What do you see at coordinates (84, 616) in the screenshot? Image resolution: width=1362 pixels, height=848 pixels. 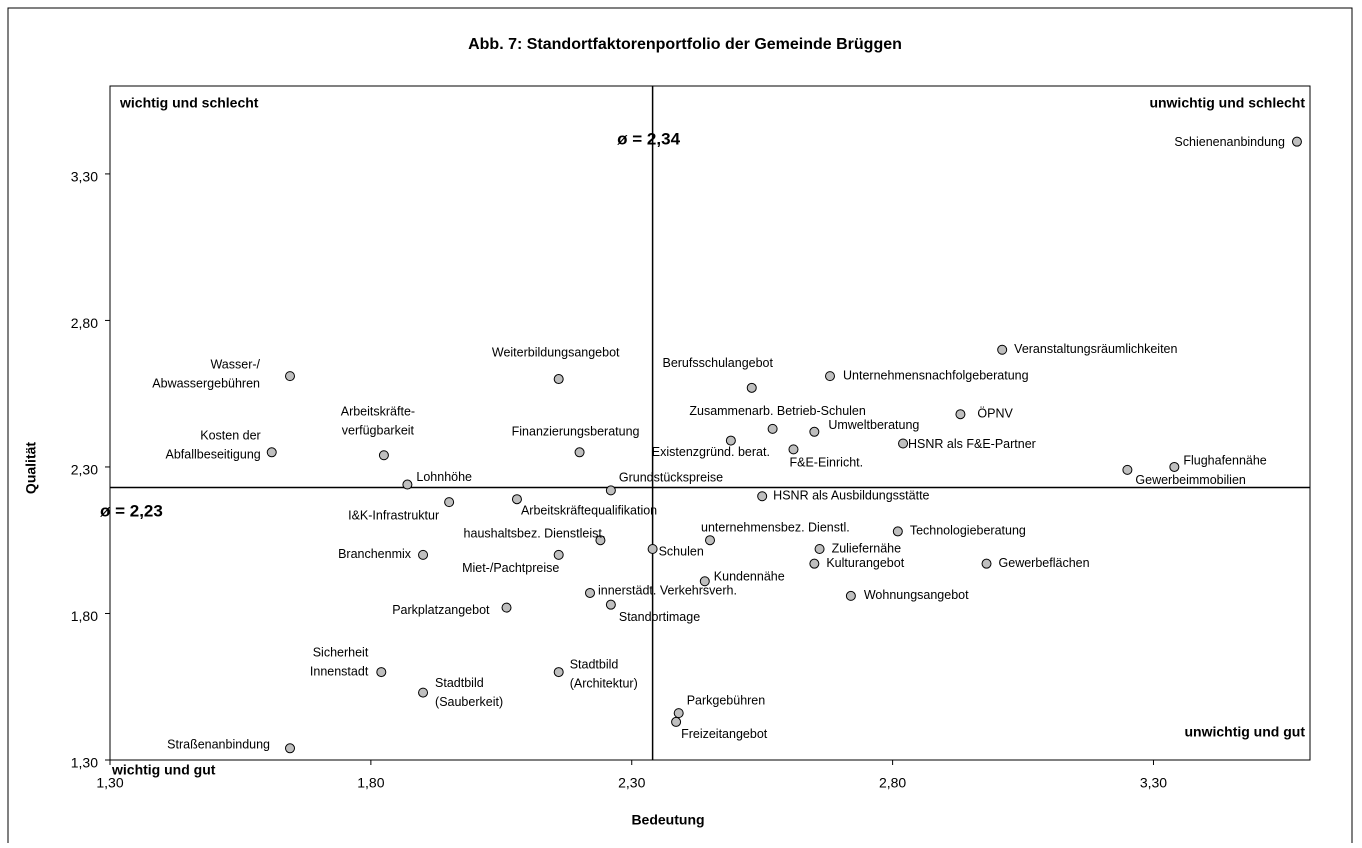 I see `y-tick-label: 1,80` at bounding box center [84, 616].